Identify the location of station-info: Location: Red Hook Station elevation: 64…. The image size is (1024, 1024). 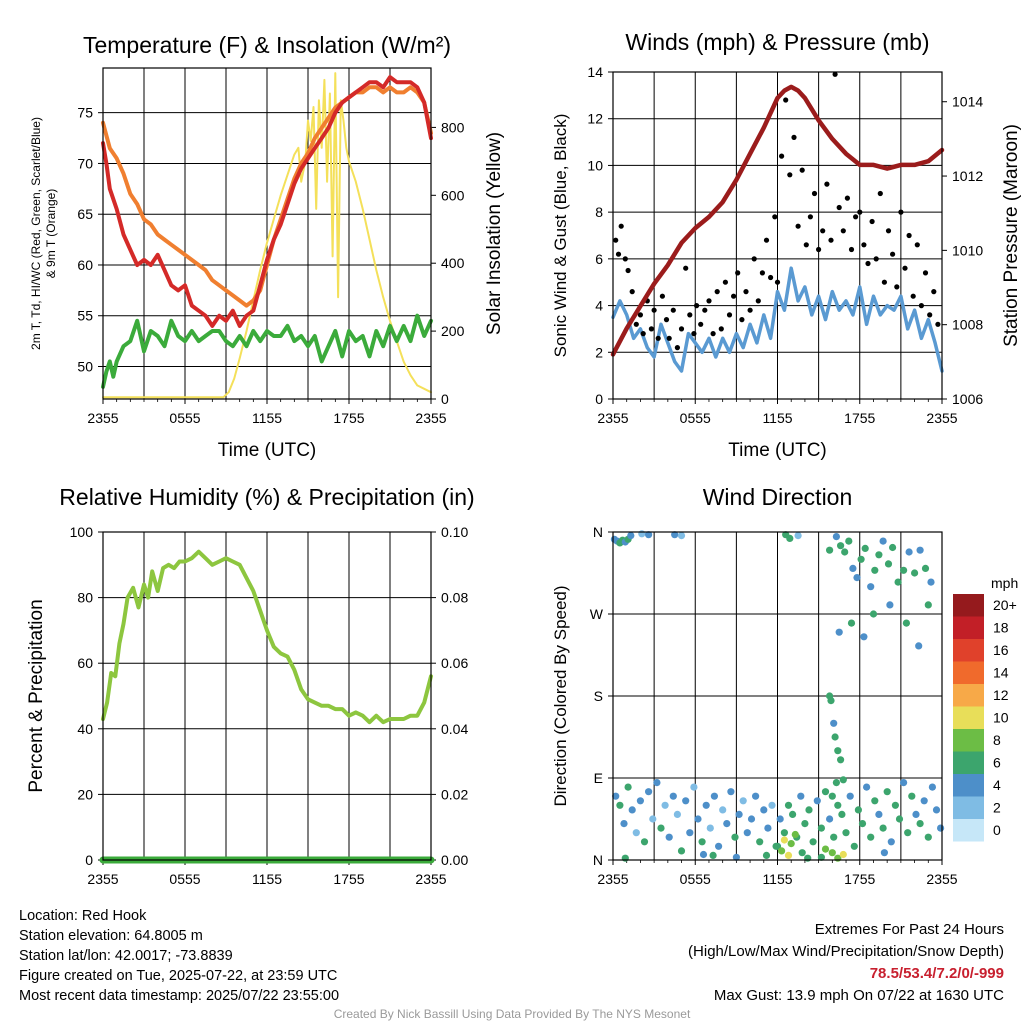
(179, 956).